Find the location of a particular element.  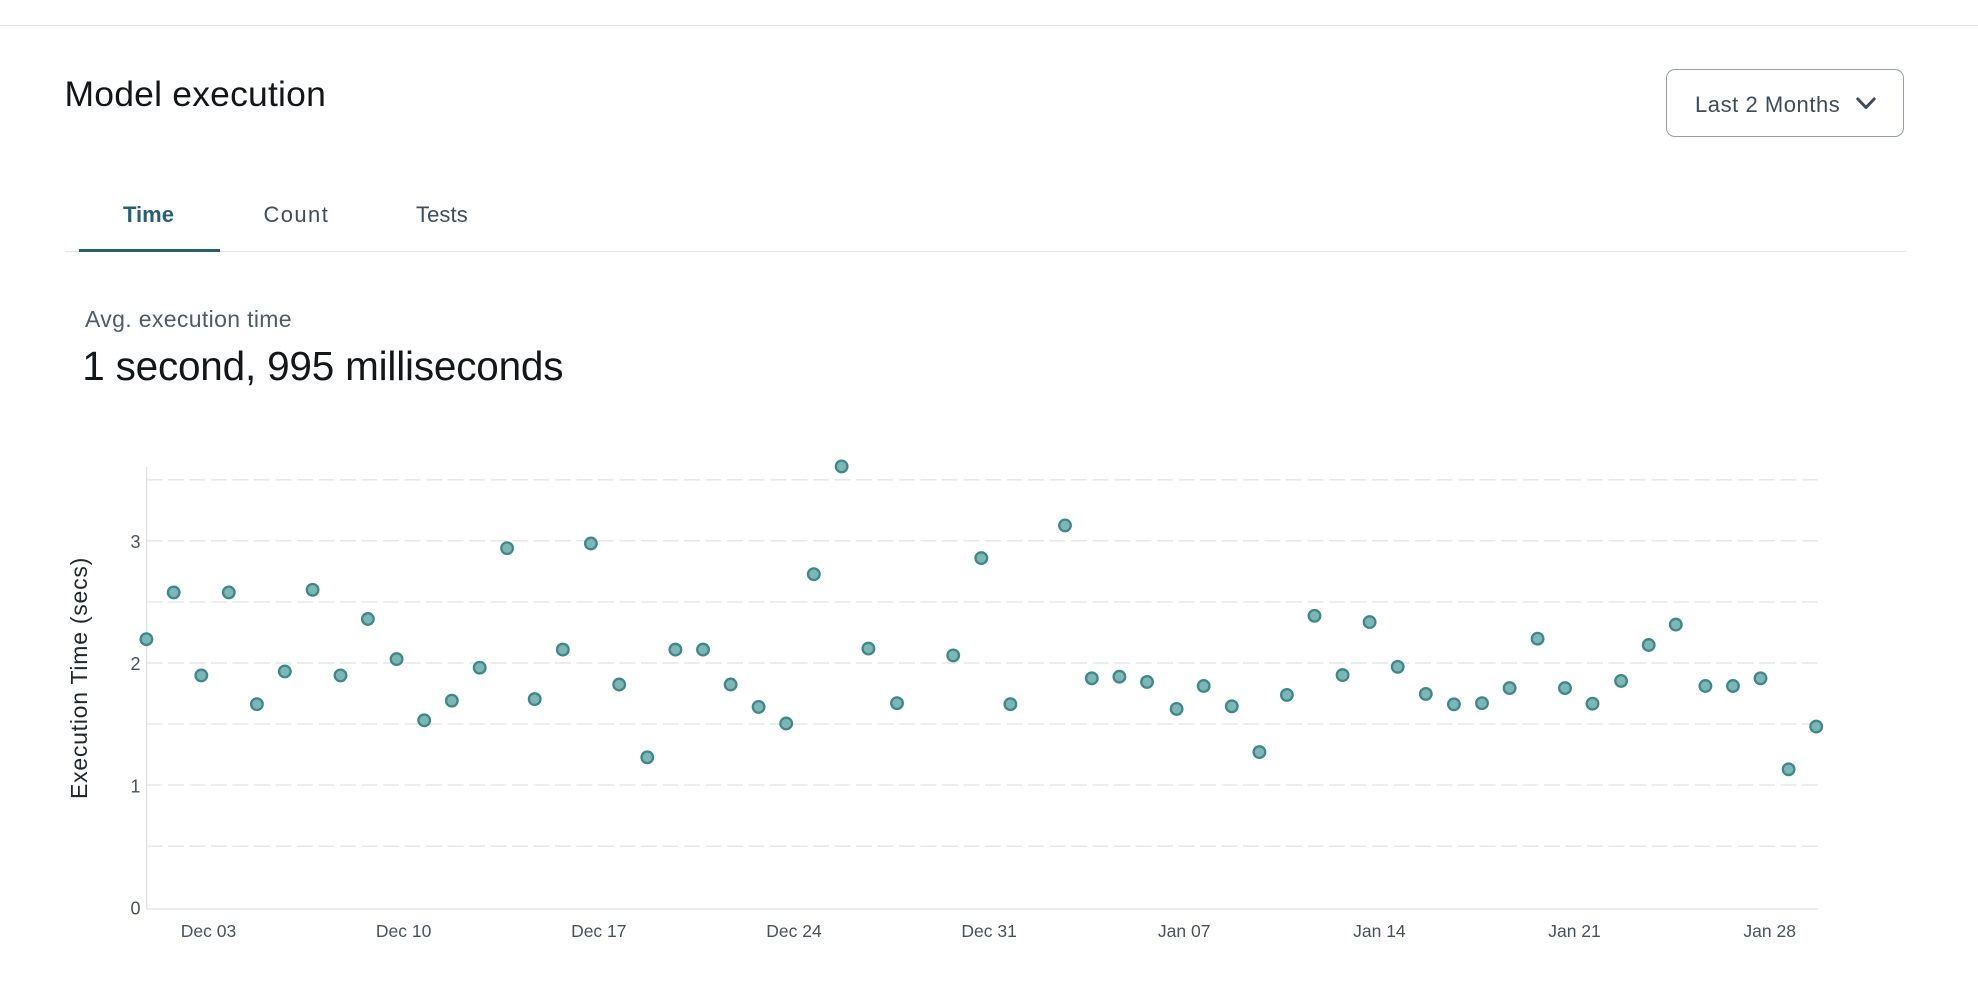

svg-text: Jan 28 is located at coordinates (1769, 931).